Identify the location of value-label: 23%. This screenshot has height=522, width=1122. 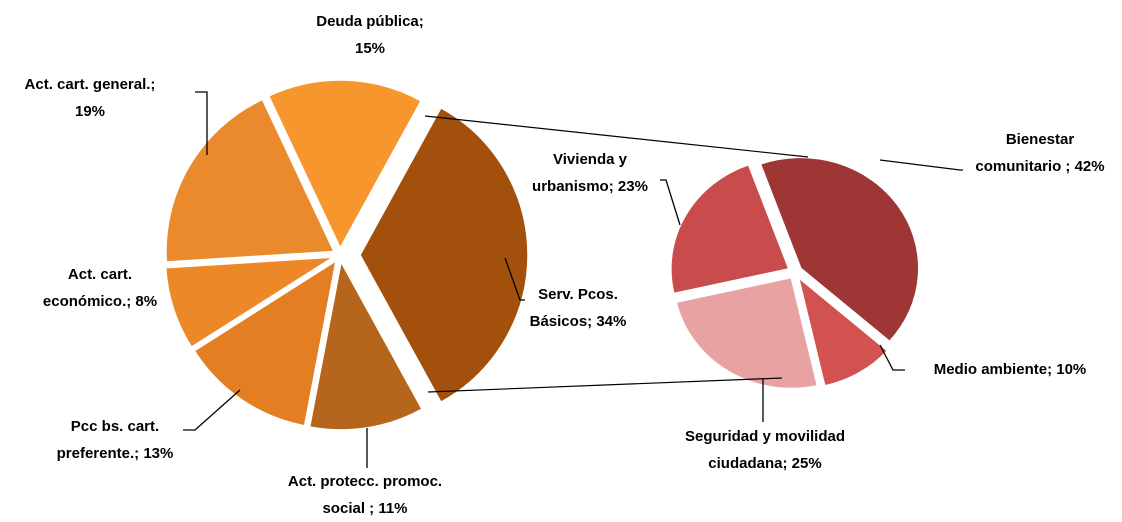
(632, 186).